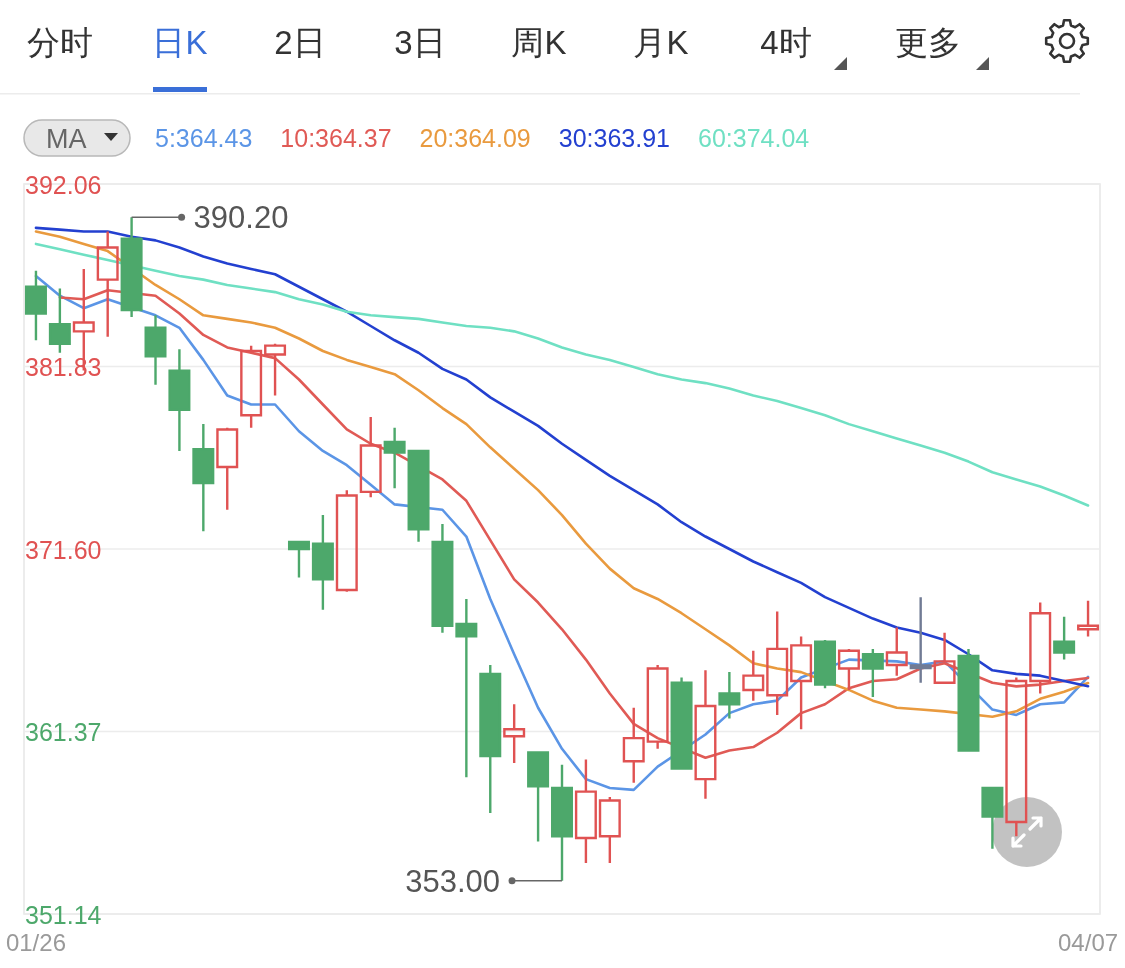 This screenshot has height=968, width=1125. What do you see at coordinates (336, 138) in the screenshot?
I see `text: 10:364.37` at bounding box center [336, 138].